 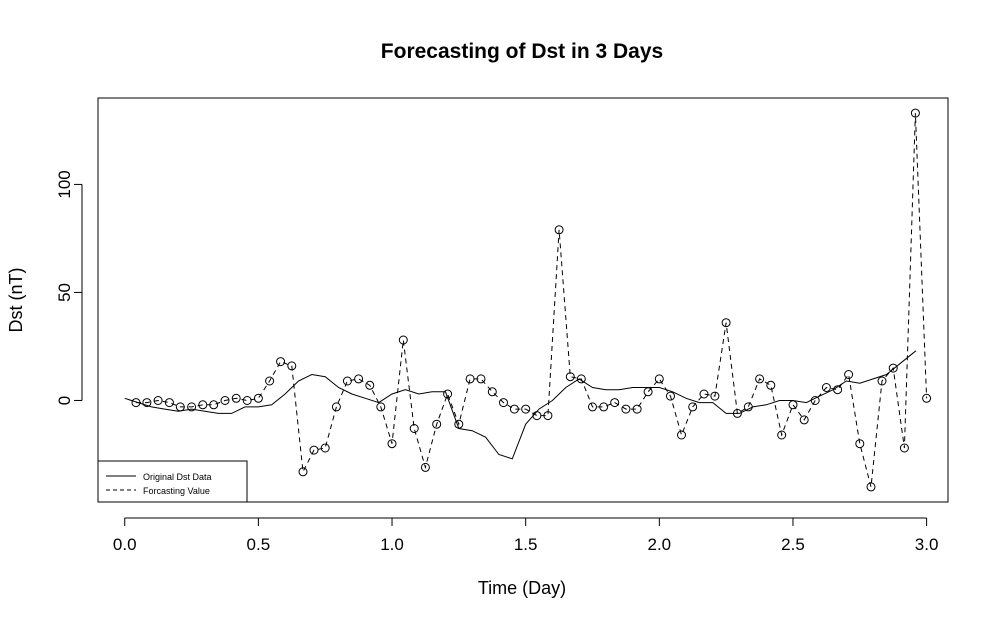 I want to click on y-tick-label: 50, so click(x=64, y=292).